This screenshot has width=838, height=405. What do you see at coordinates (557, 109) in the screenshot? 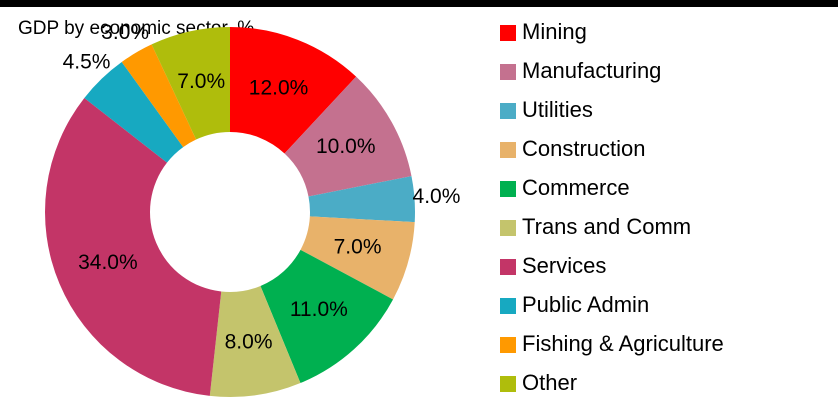
I see `legend-label: Utilities` at bounding box center [557, 109].